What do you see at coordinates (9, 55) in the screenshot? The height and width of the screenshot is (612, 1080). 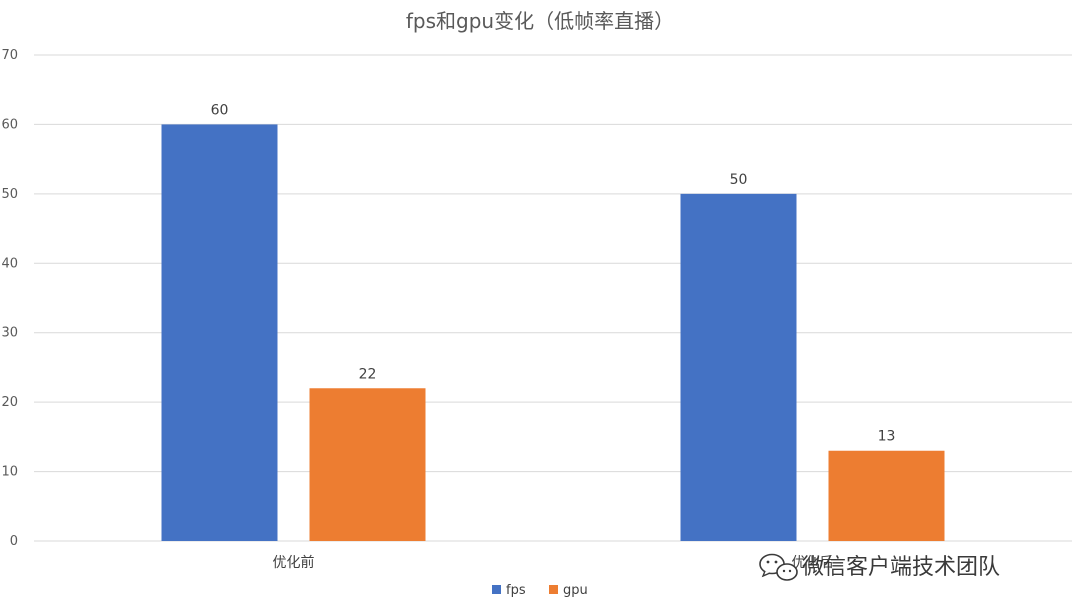 I see `y-tick-label: 70` at bounding box center [9, 55].